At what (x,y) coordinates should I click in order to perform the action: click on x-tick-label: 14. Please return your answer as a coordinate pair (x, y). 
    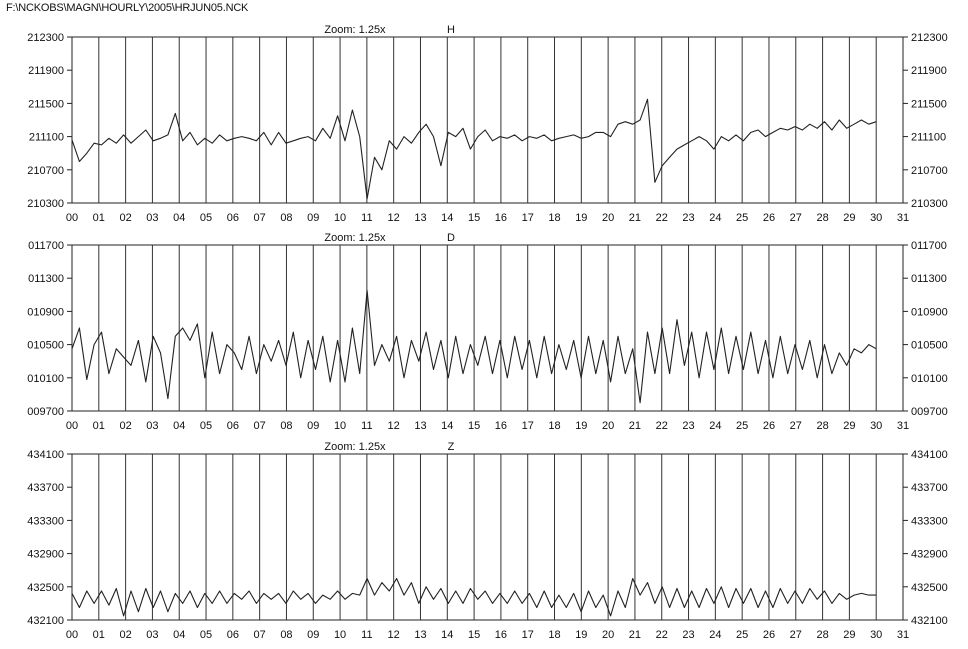
    Looking at the image, I should click on (447, 426).